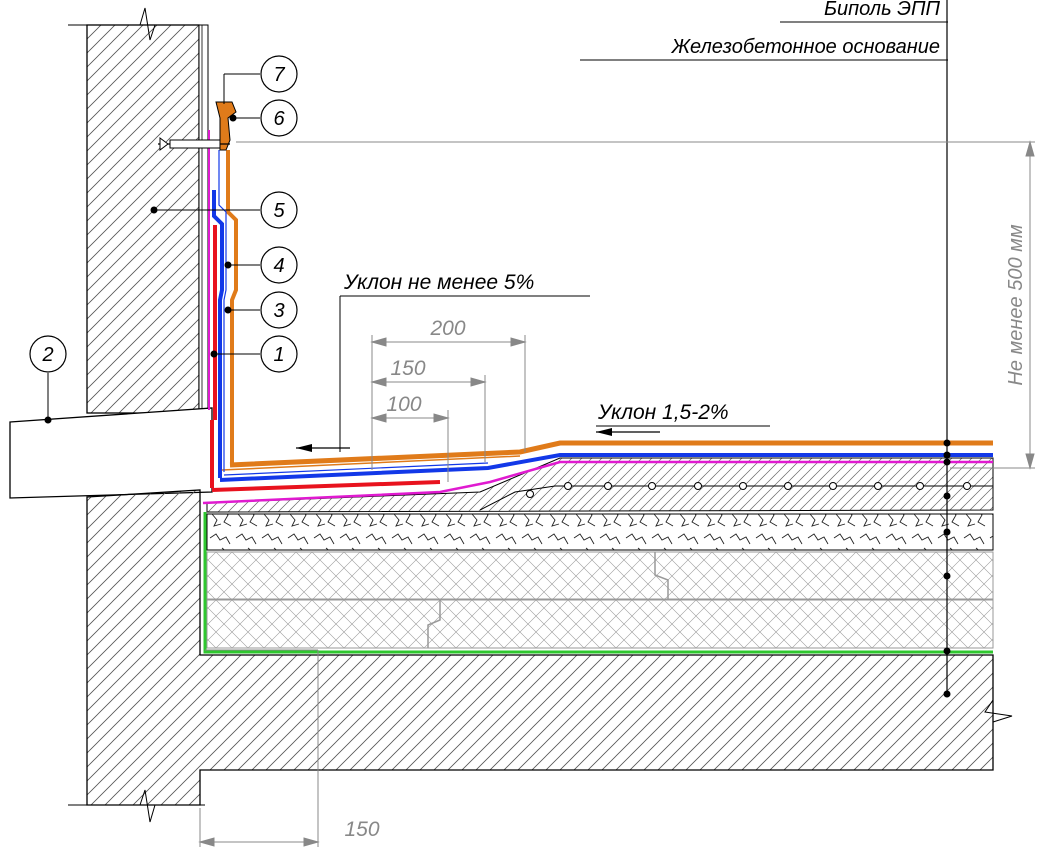 This screenshot has width=1039, height=847. What do you see at coordinates (278, 355) in the screenshot?
I see `callout-1: 1` at bounding box center [278, 355].